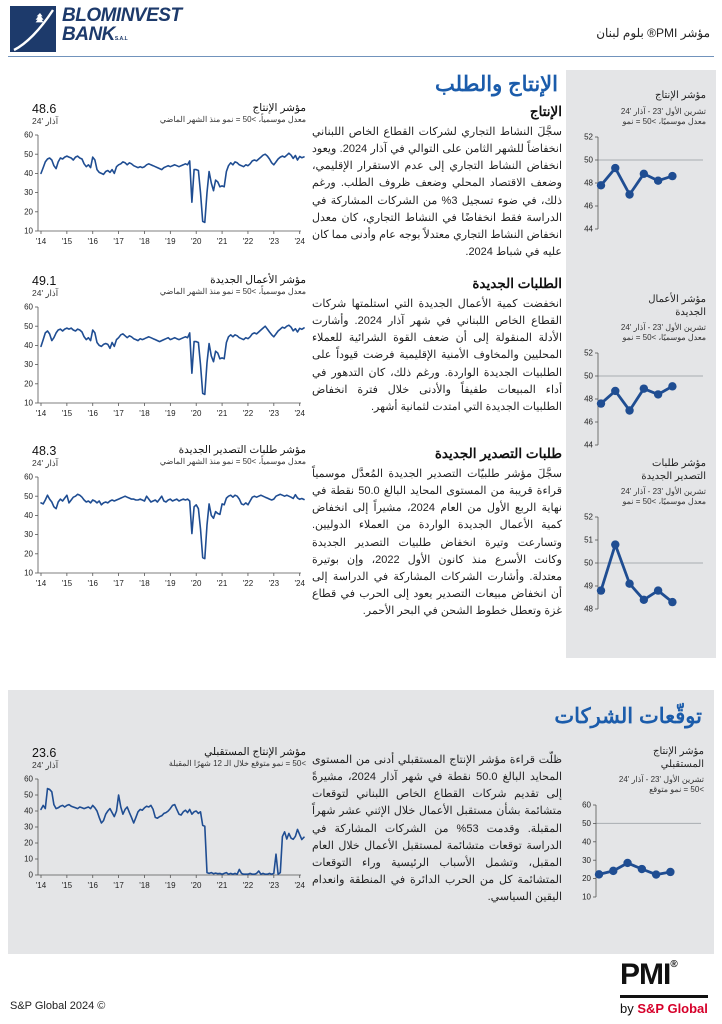  What do you see at coordinates (545, 111) in the screenshot?
I see `block-heading: الإنتاج` at bounding box center [545, 111].